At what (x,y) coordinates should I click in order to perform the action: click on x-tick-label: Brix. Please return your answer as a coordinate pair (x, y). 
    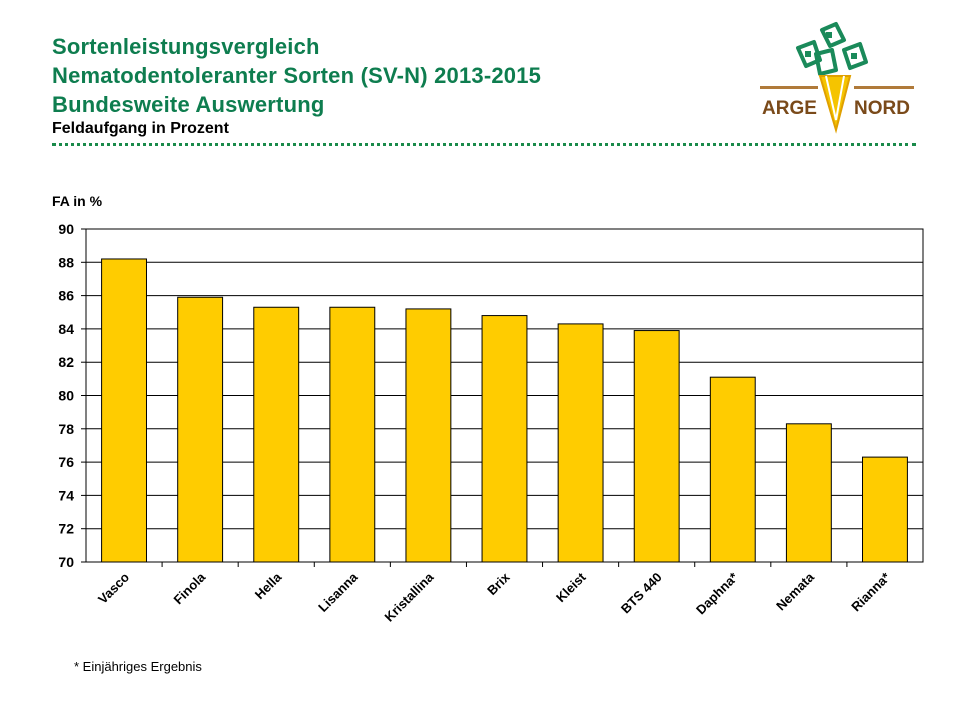
    Looking at the image, I should click on (498, 583).